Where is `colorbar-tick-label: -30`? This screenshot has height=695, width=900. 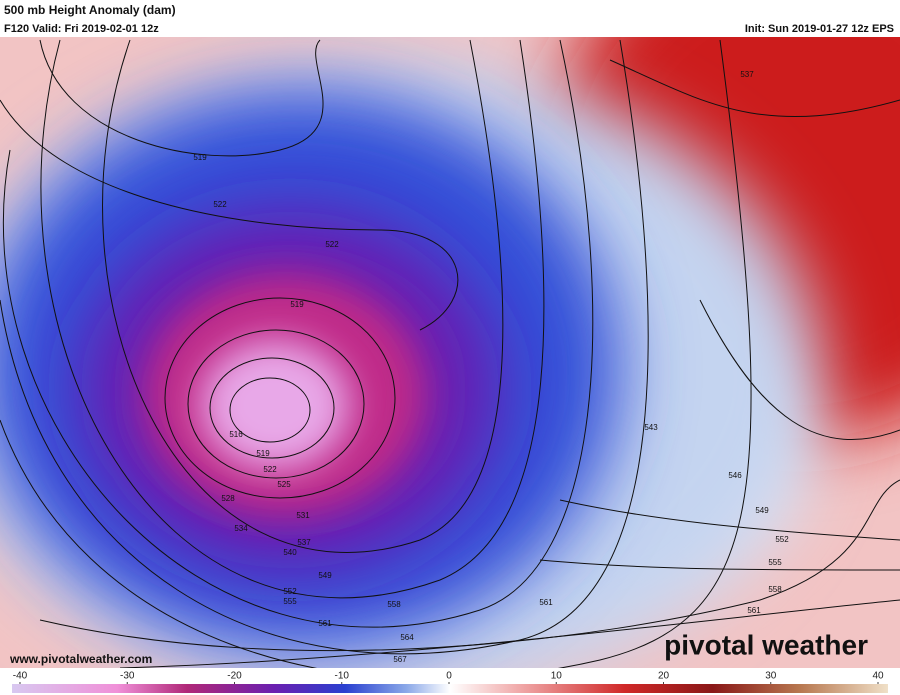
colorbar-tick-label: -30 is located at coordinates (127, 676).